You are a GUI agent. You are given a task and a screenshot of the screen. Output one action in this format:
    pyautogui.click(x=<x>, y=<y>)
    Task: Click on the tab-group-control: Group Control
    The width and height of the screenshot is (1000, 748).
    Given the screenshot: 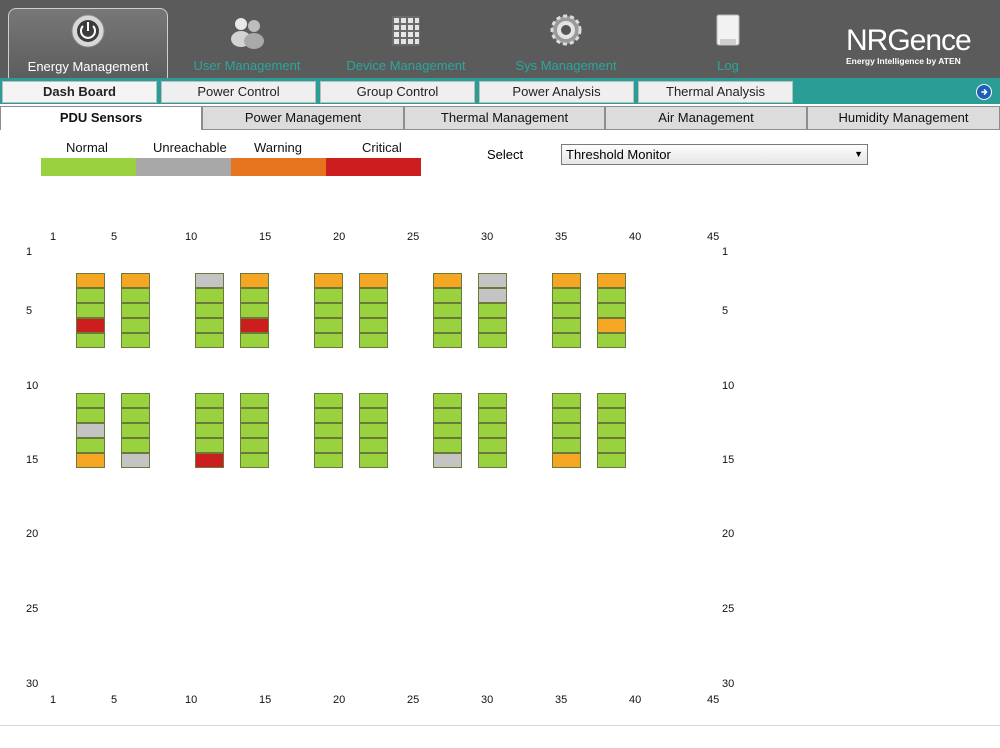 What is the action you would take?
    pyautogui.click(x=397, y=92)
    